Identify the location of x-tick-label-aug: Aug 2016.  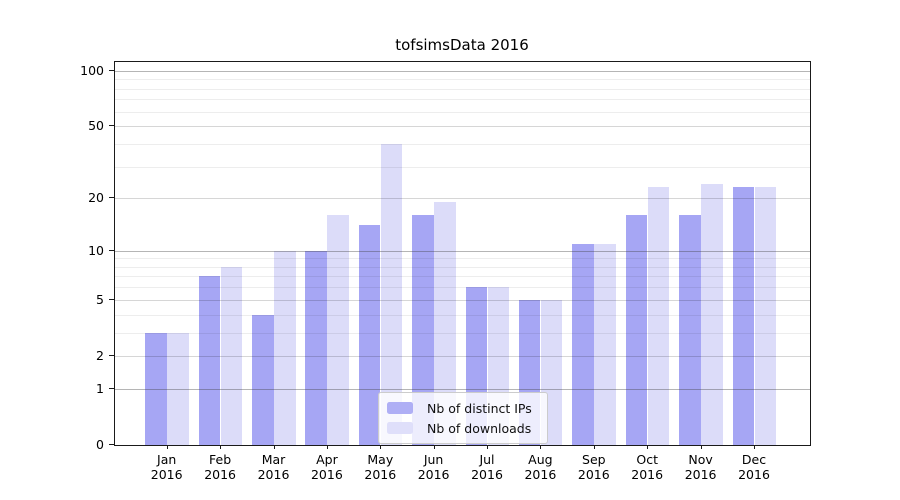
(540, 467).